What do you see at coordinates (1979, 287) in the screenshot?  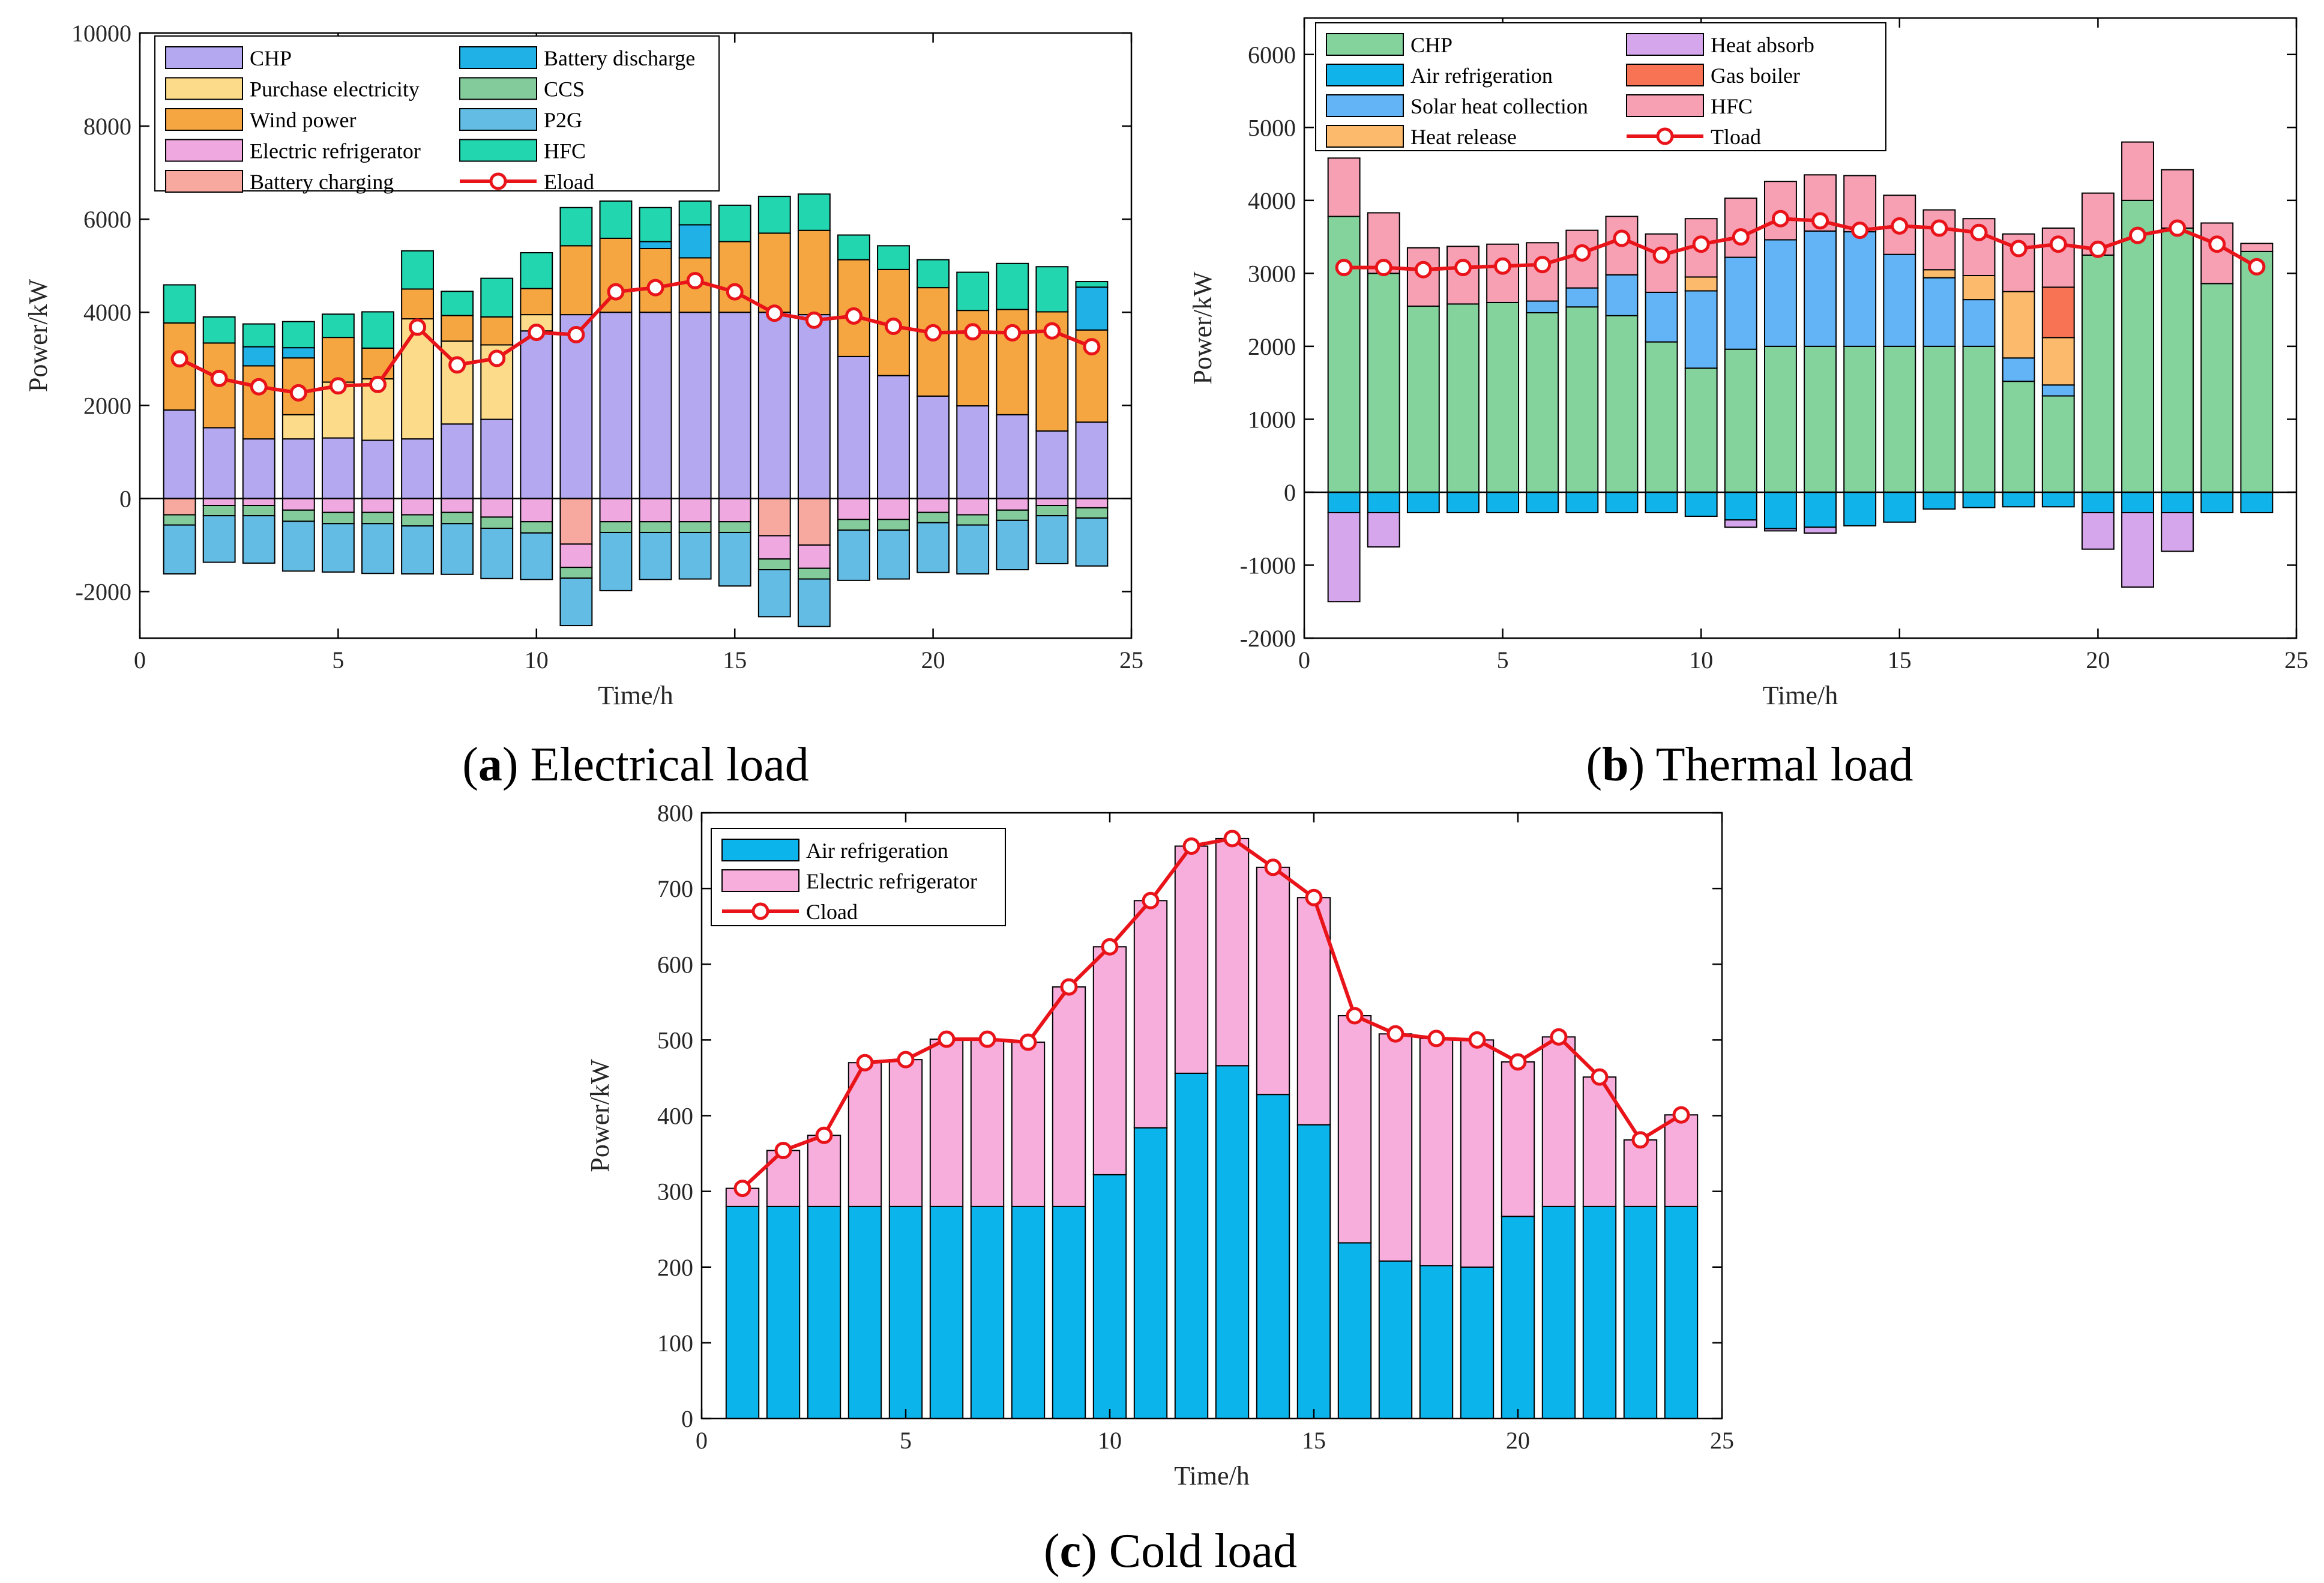 I see `bar-heat-release` at bounding box center [1979, 287].